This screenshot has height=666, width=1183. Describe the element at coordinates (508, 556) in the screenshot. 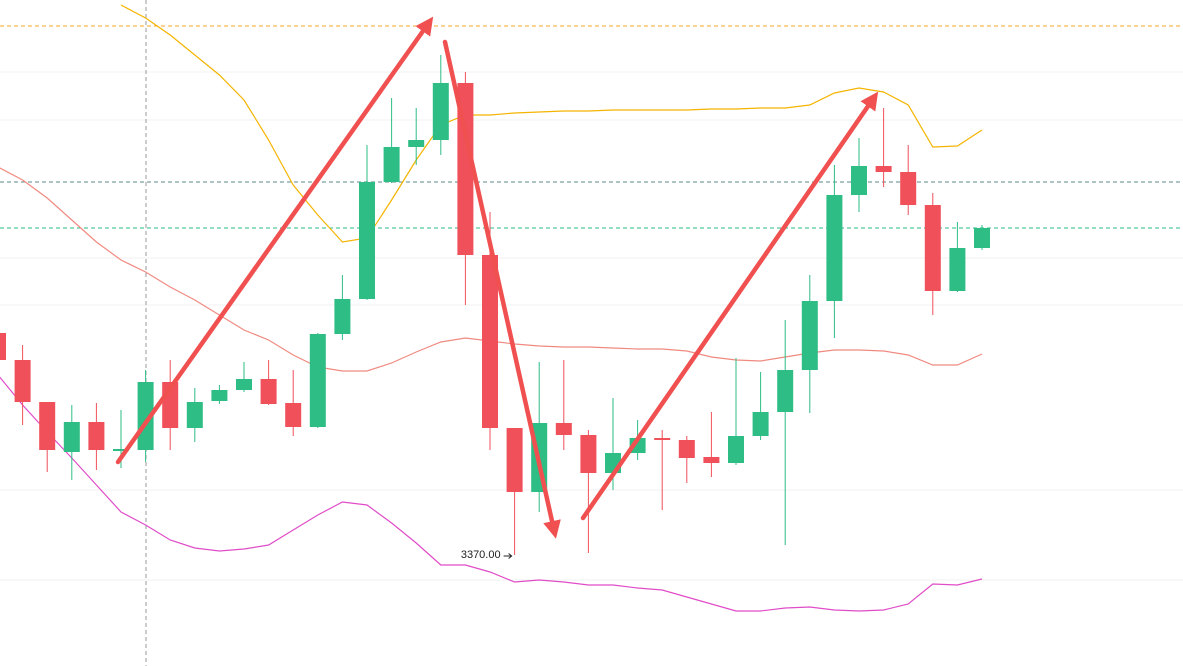

I see `price-pointer` at that location.